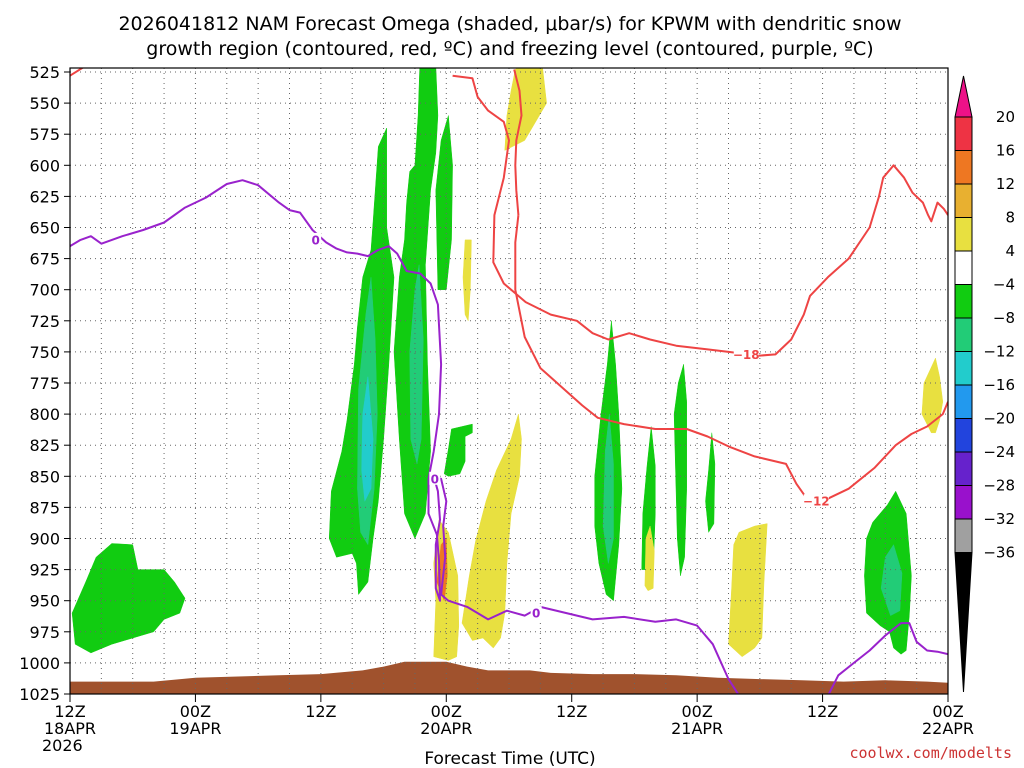 This screenshot has height=768, width=1024. Describe the element at coordinates (1005, 184) in the screenshot. I see `colorbar-label: 12` at that location.